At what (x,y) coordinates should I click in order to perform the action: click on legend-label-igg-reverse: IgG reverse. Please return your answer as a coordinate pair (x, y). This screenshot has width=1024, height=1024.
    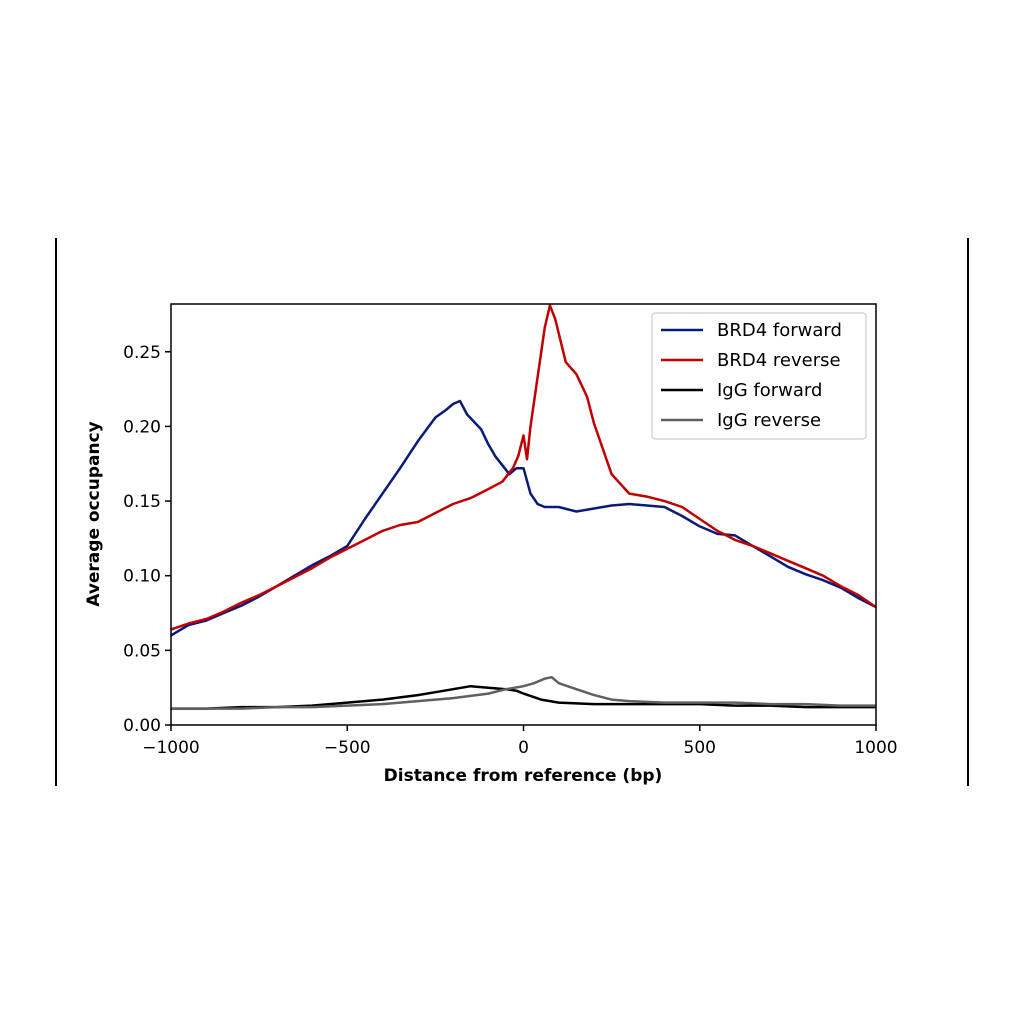
    Looking at the image, I should click on (769, 420).